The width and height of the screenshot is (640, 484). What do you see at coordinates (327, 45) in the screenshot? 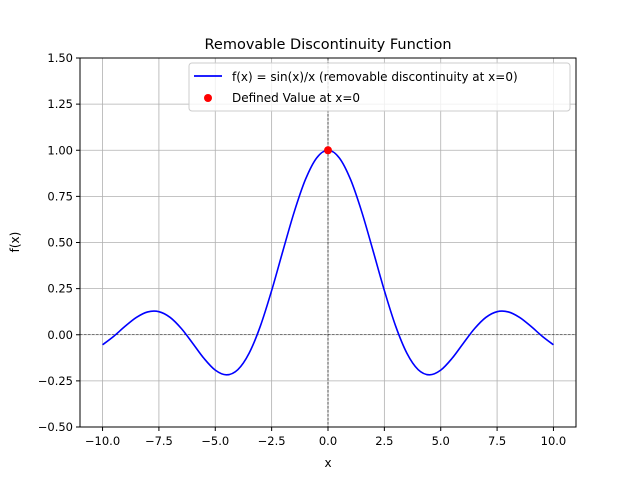
I see `chart-title: Removable Discontinuity Function` at bounding box center [327, 45].